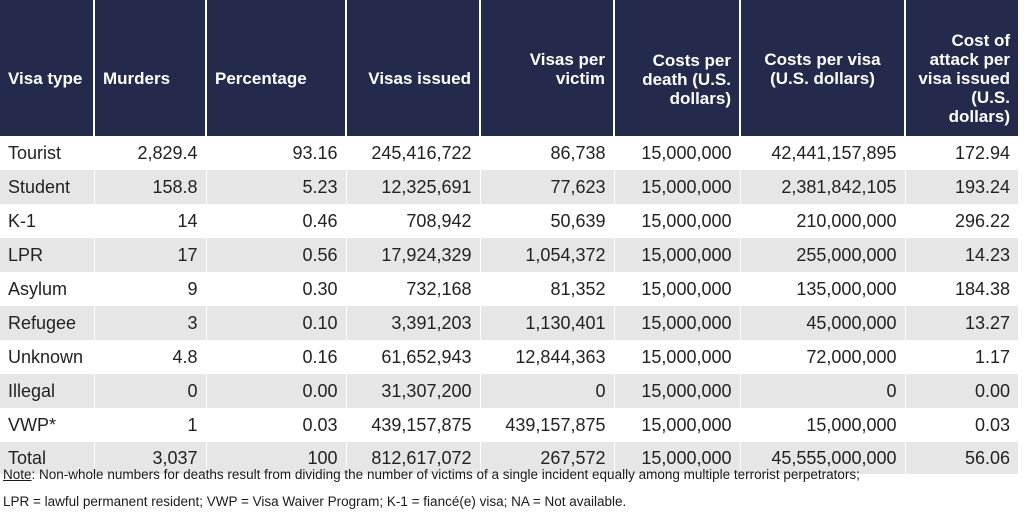 Image resolution: width=1024 pixels, height=512 pixels. I want to click on cell-cost-per-visa-issued: 0.00, so click(961, 391).